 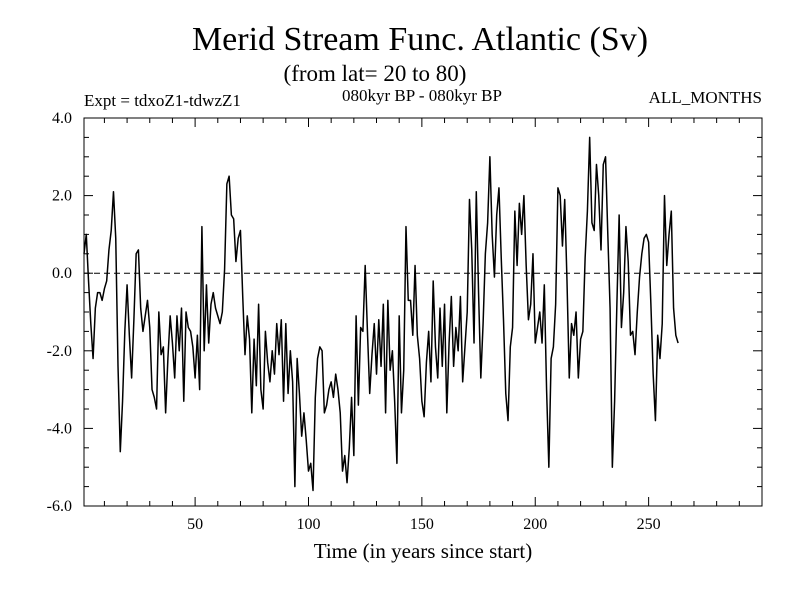 What do you see at coordinates (422, 95) in the screenshot?
I see `period-label: 080kyr BP - 080kyr BP` at bounding box center [422, 95].